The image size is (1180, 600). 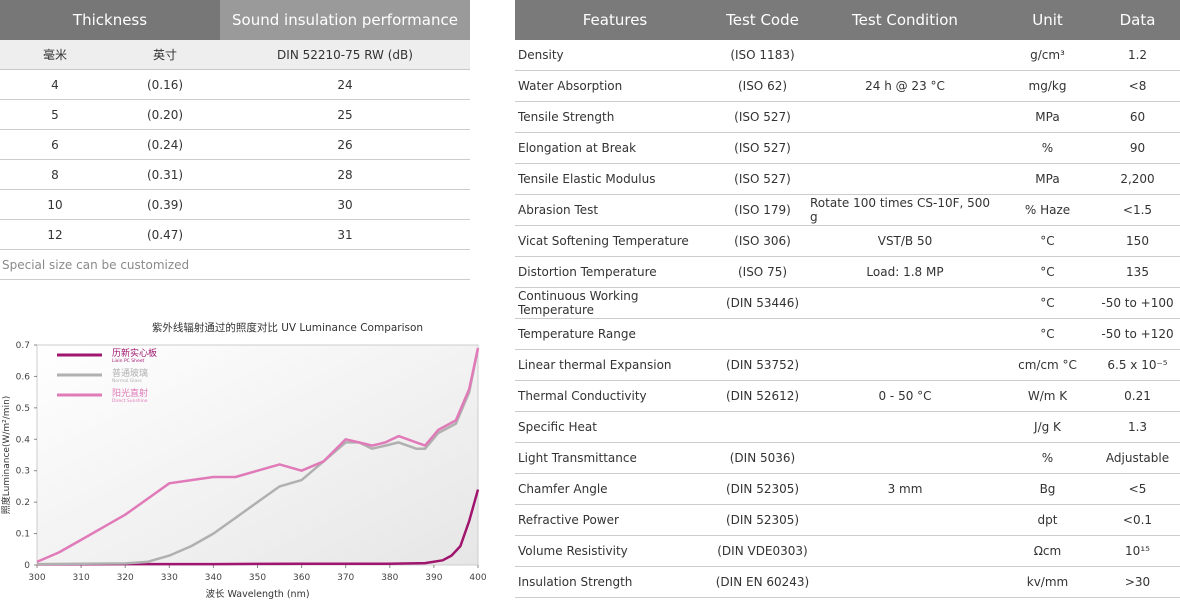 I want to click on table-row: Specific Heat J/g K 1.3, so click(x=847, y=427).